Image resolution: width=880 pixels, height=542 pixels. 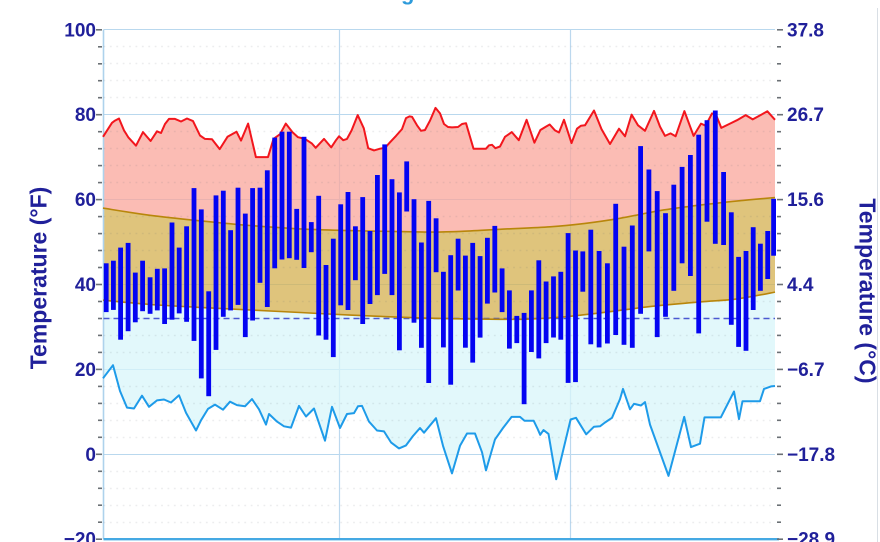 I want to click on svg-text: 100, so click(x=80, y=30).